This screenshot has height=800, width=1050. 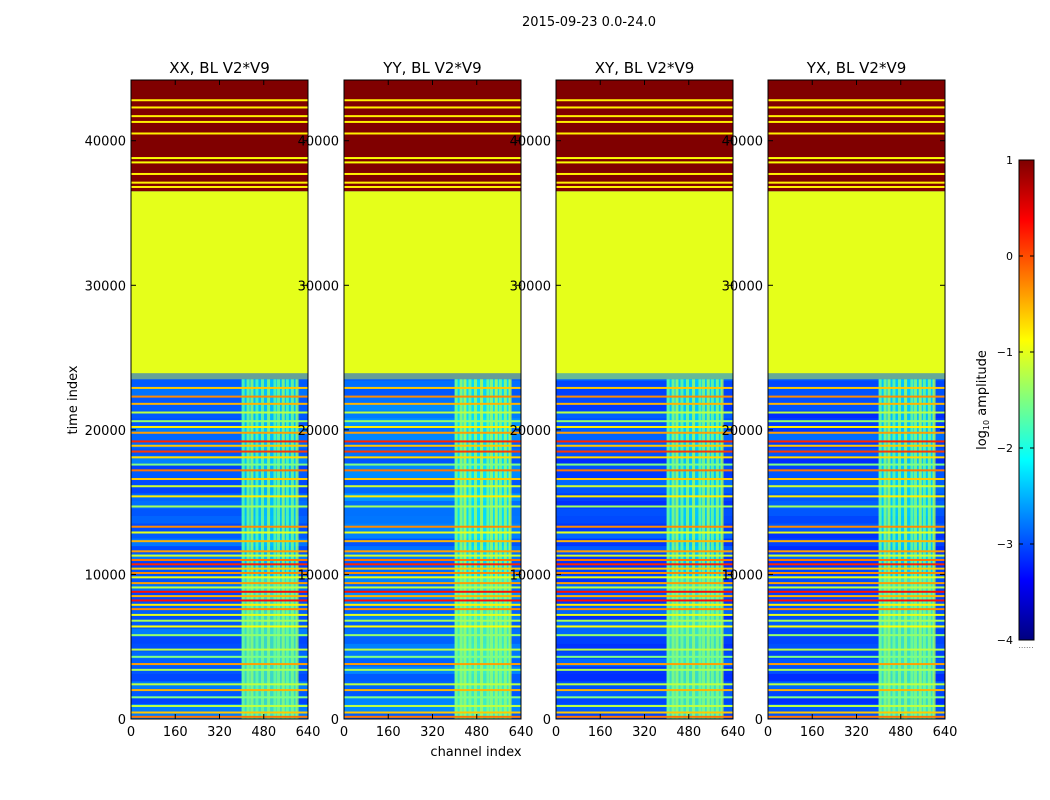 I want to click on colorbar-tick-label: 0, so click(x=1009, y=256).